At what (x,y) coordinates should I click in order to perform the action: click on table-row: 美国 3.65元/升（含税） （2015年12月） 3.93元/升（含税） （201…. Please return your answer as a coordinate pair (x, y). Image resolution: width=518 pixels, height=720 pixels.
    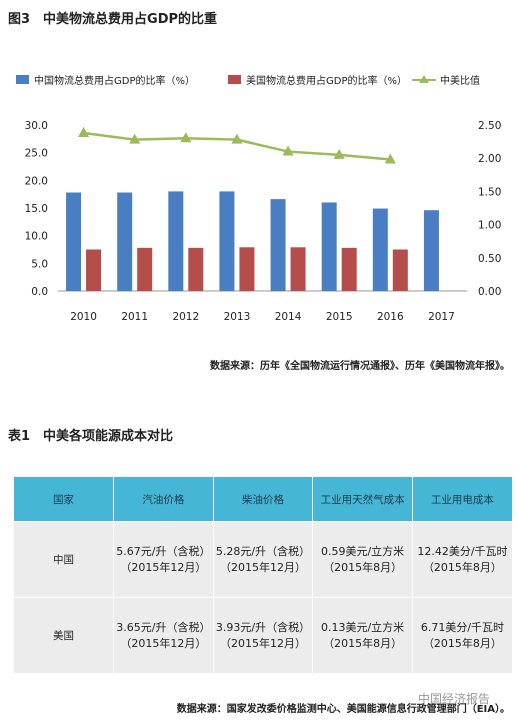
    Looking at the image, I should click on (263, 635).